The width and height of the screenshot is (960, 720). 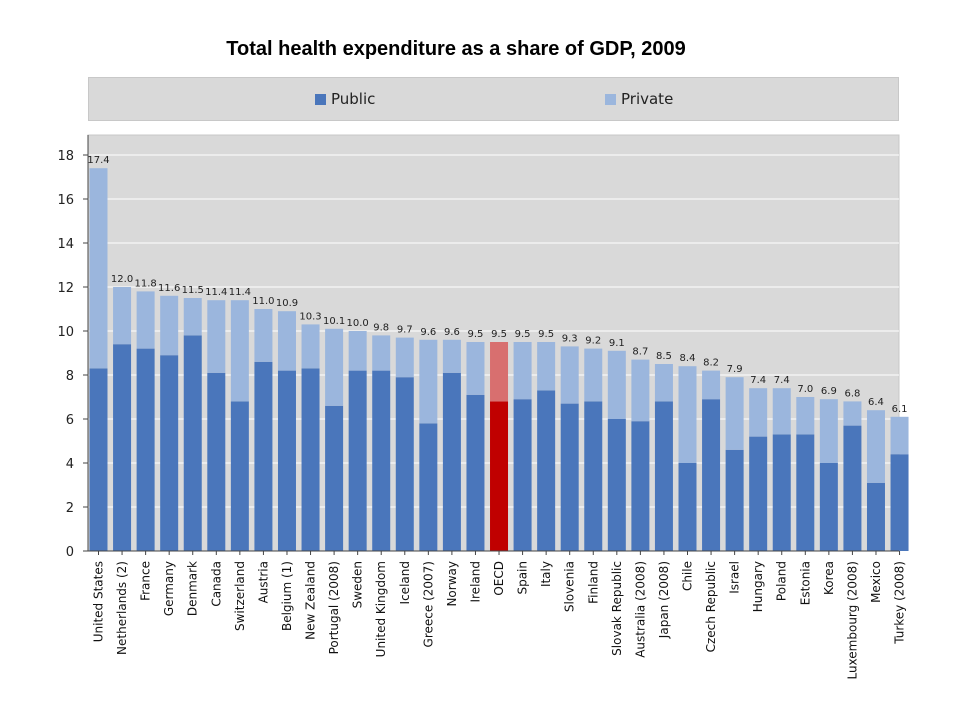 I want to click on bar-public-greece-2007, so click(x=428, y=487).